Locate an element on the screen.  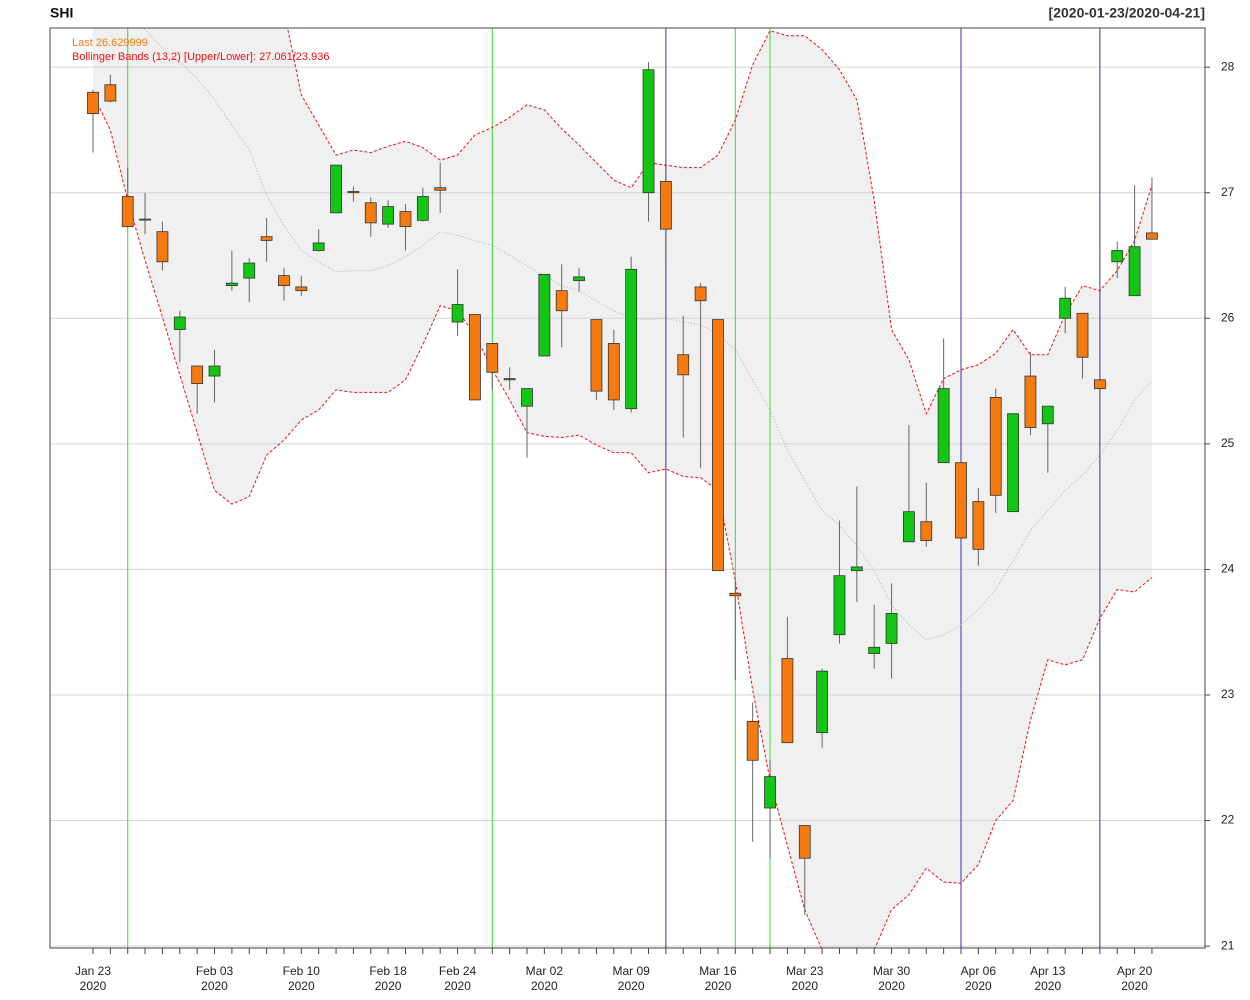
x-tick-label: Apr 06 2020 is located at coordinates (978, 978).